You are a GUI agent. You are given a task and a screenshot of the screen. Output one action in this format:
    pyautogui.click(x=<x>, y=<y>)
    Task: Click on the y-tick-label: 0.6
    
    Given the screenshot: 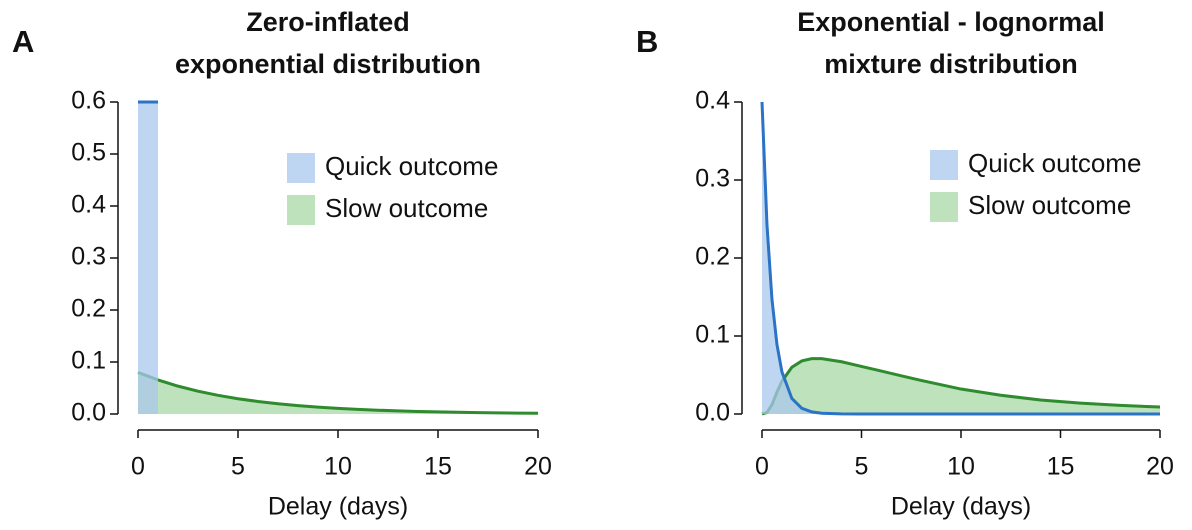 What is the action you would take?
    pyautogui.click(x=88, y=101)
    